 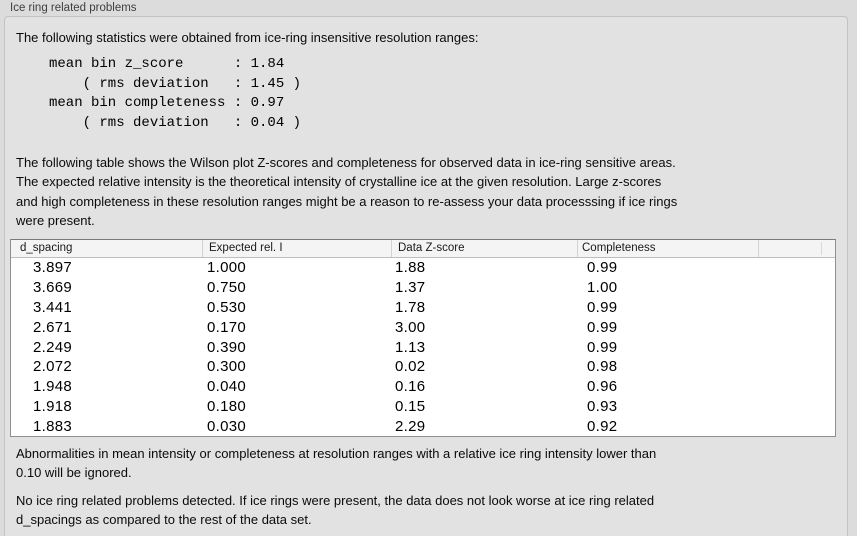 I want to click on table-row: 1.918 0.180 0.15 0.93, so click(x=423, y=407).